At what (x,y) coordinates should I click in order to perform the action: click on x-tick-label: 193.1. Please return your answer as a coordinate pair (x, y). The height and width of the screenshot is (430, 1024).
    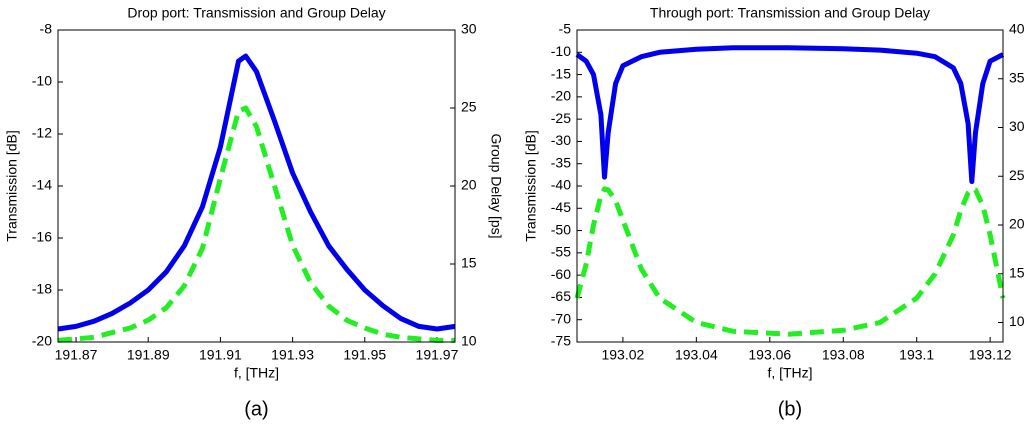
    Looking at the image, I should click on (916, 355).